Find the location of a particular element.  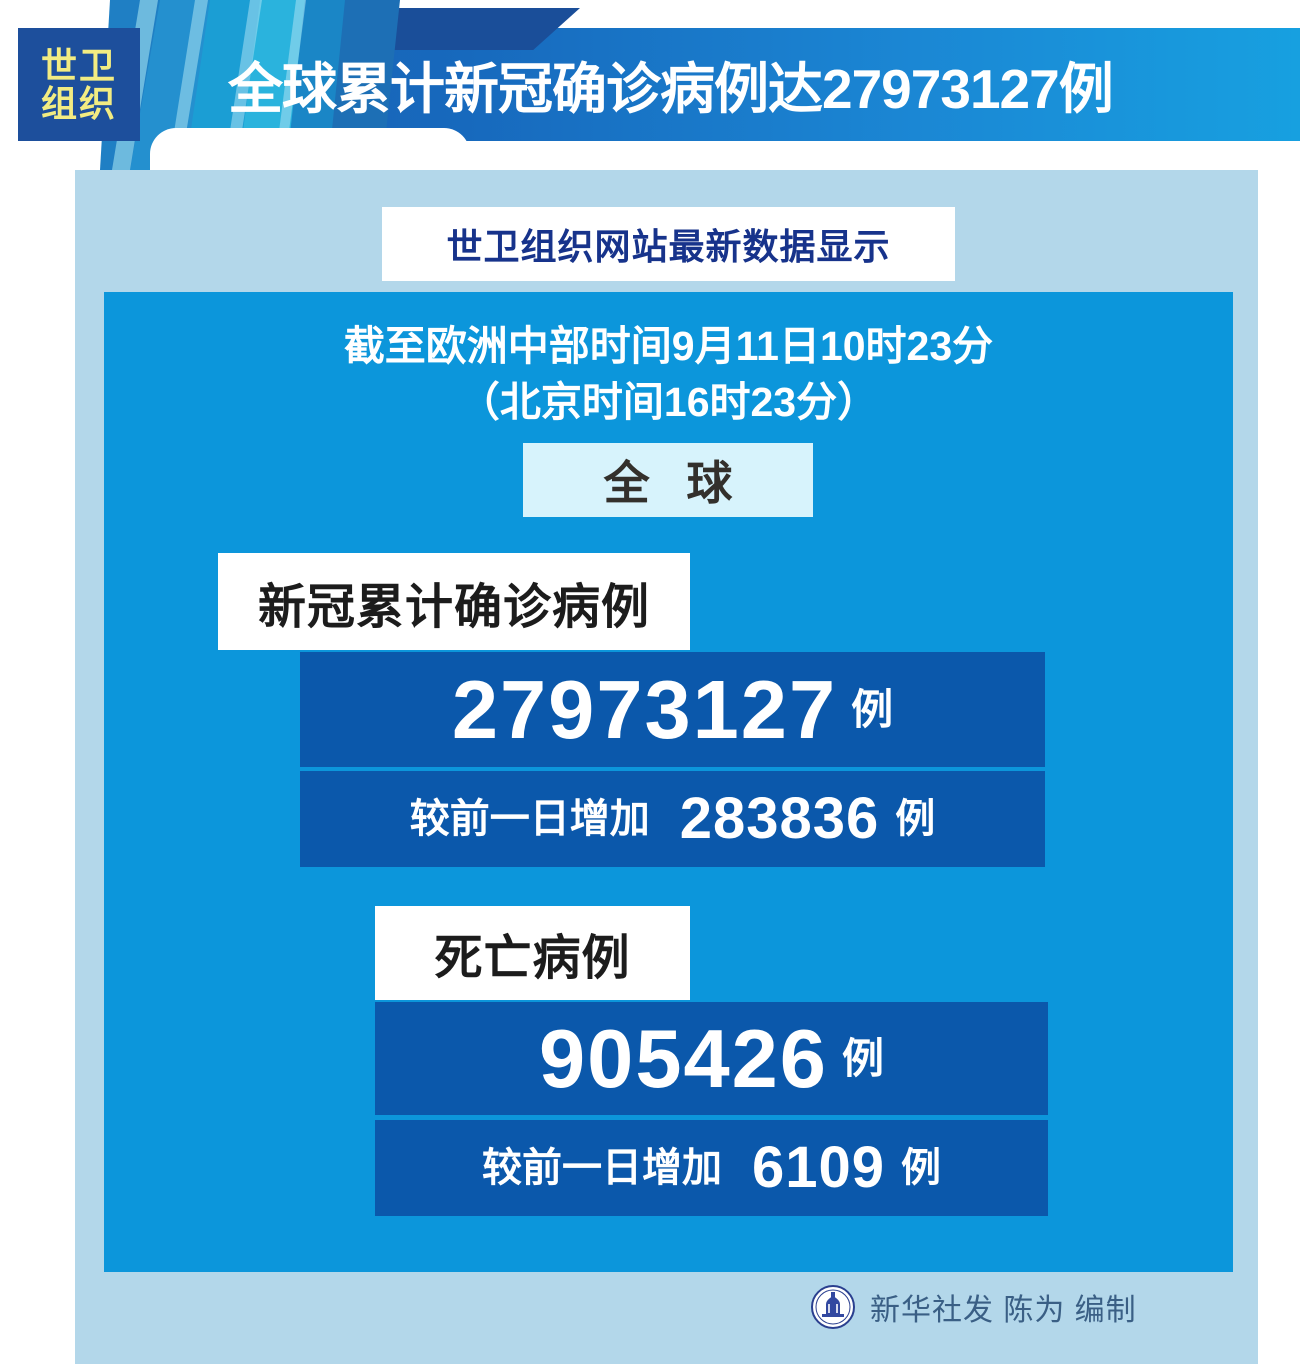

deaths-total-value: 905426 is located at coordinates (683, 1058).